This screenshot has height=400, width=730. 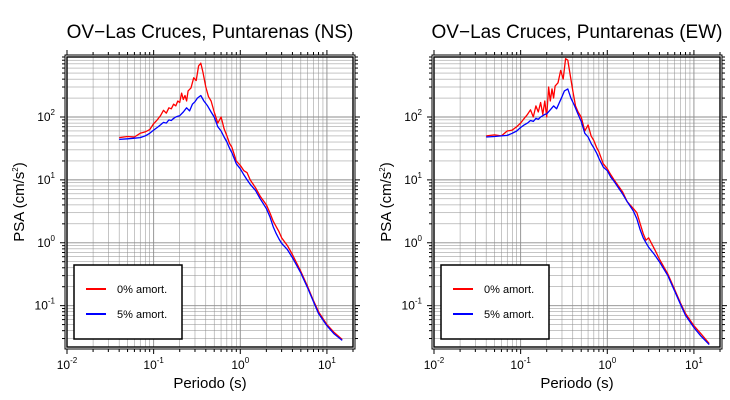 What do you see at coordinates (577, 32) in the screenshot?
I see `chart-title: OV−Las Cruces, Puntarenas (EW)` at bounding box center [577, 32].